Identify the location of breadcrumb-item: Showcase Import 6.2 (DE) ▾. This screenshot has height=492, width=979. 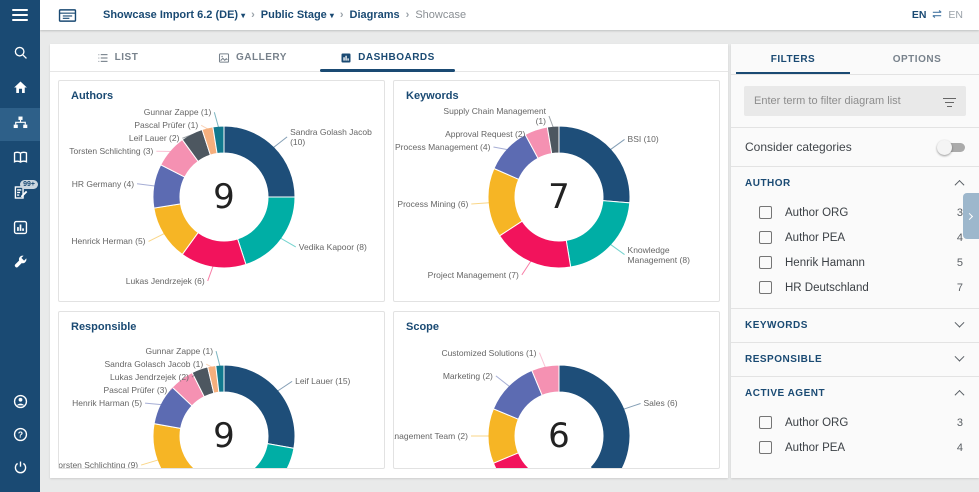
(174, 15).